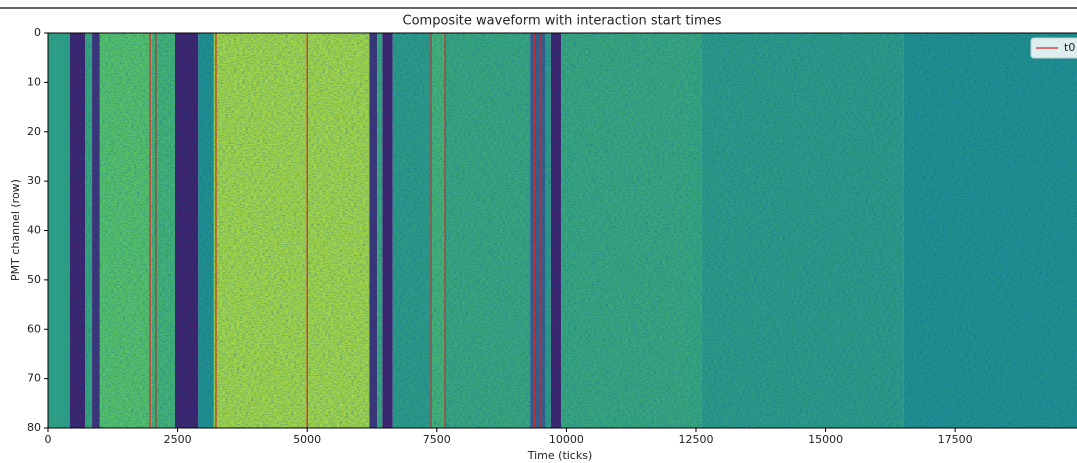 The height and width of the screenshot is (463, 1077). I want to click on x-tick-label: 2500, so click(178, 439).